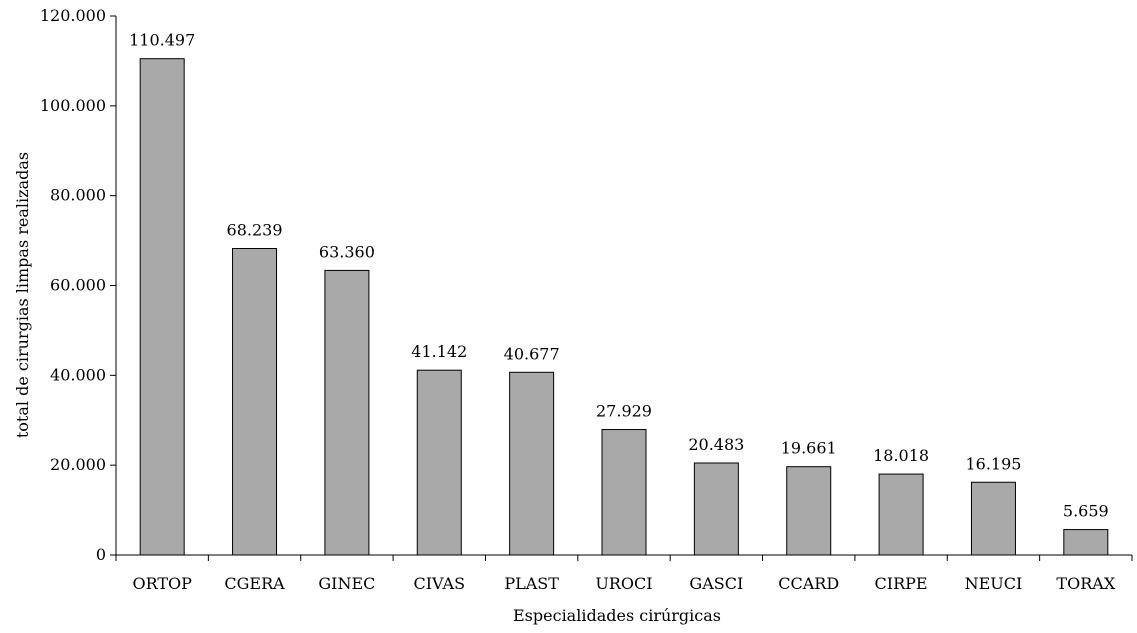 The height and width of the screenshot is (633, 1137). I want to click on y-tick-label: 20.000, so click(78, 464).